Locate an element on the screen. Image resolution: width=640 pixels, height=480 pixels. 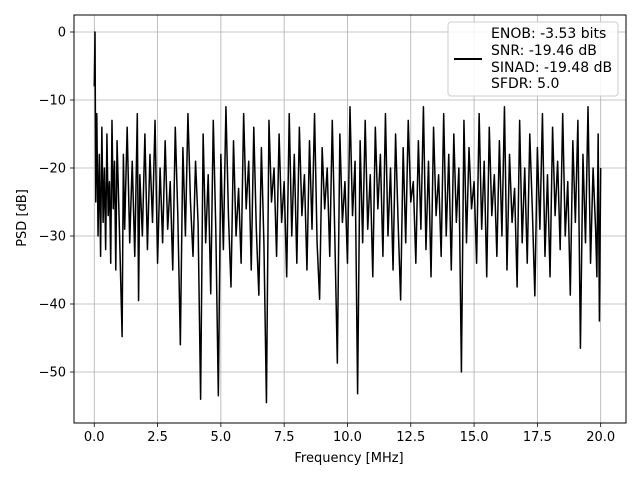
x-tick-label: 5.0 is located at coordinates (221, 437).